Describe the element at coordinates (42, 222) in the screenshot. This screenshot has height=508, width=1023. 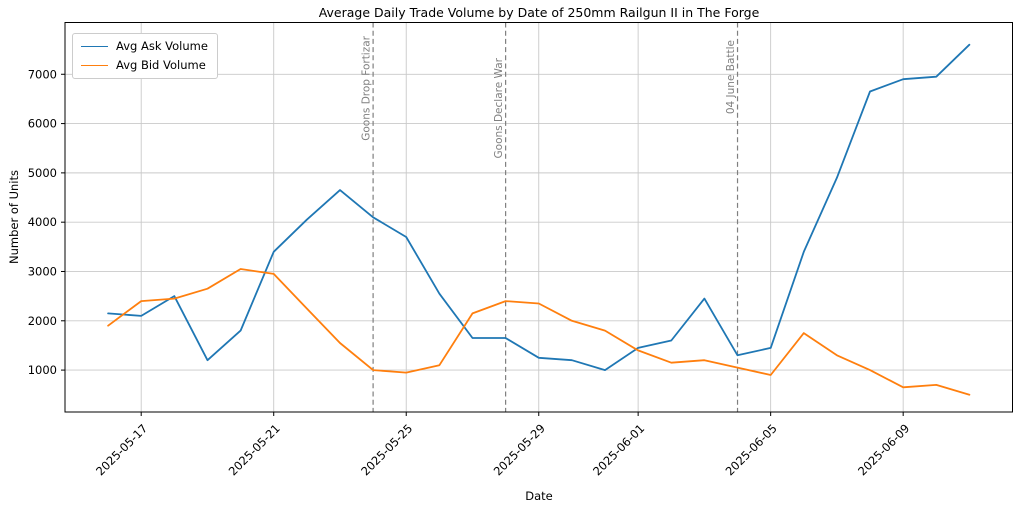
I see `y-tick-label: 4000` at that location.